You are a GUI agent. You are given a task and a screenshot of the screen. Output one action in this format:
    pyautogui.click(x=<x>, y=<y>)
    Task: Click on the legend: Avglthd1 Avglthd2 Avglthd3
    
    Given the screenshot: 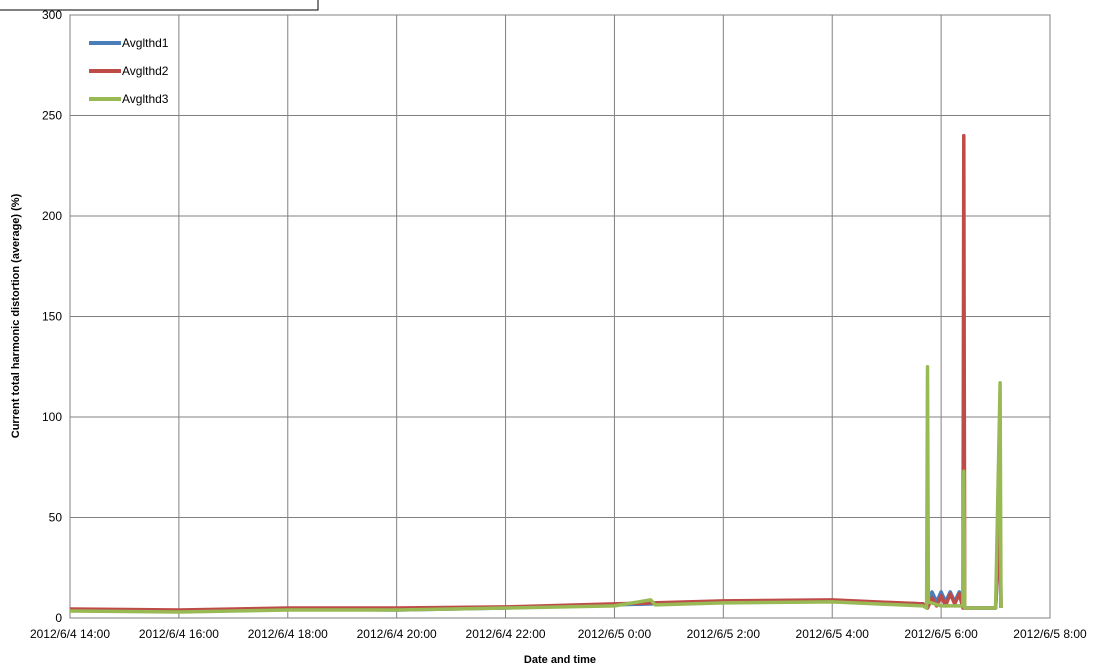 What is the action you would take?
    pyautogui.click(x=129, y=71)
    